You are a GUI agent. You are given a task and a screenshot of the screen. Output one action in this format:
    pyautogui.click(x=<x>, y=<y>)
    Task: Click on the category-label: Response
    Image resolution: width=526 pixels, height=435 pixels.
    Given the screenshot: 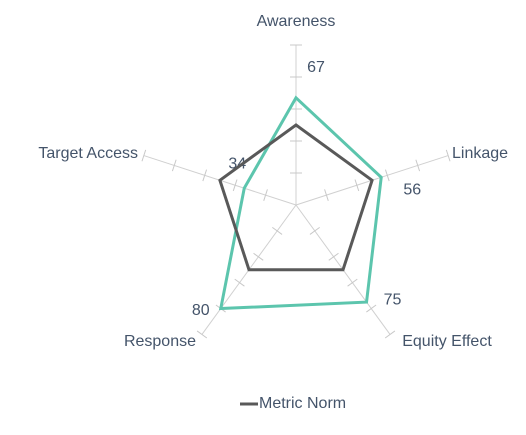 What is the action you would take?
    pyautogui.click(x=160, y=341)
    